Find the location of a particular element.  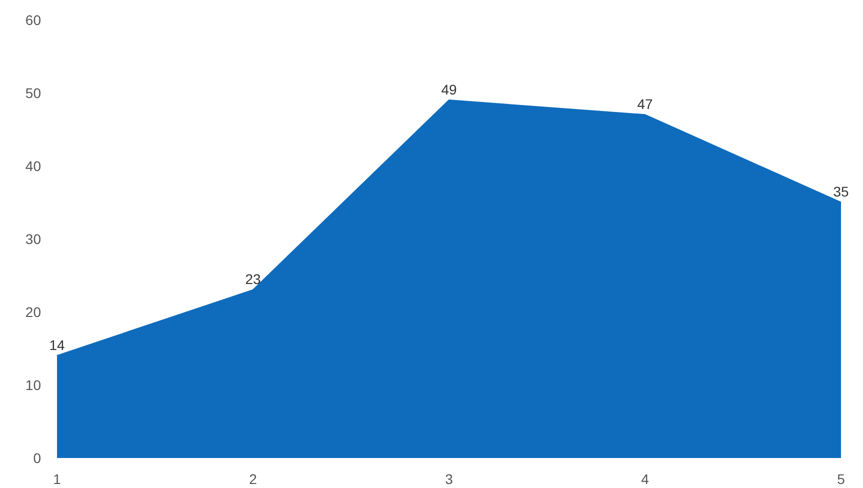

data-label: 35 is located at coordinates (841, 192).